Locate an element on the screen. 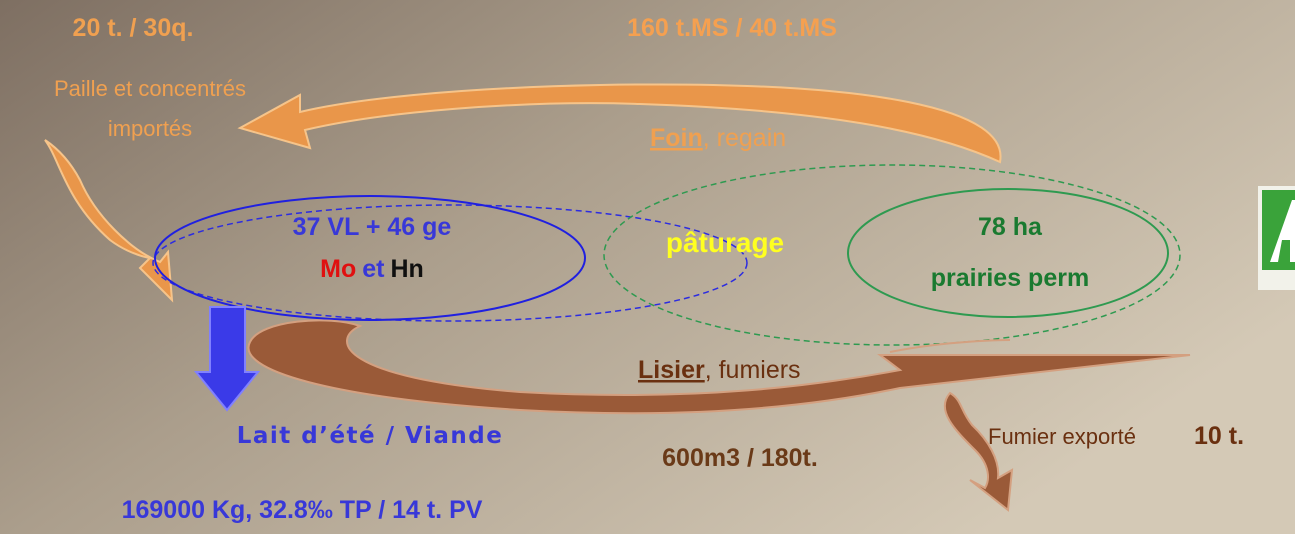 This screenshot has height=534, width=1295. hay-quantity: 160 t.MS / 40 t.MS is located at coordinates (732, 28).